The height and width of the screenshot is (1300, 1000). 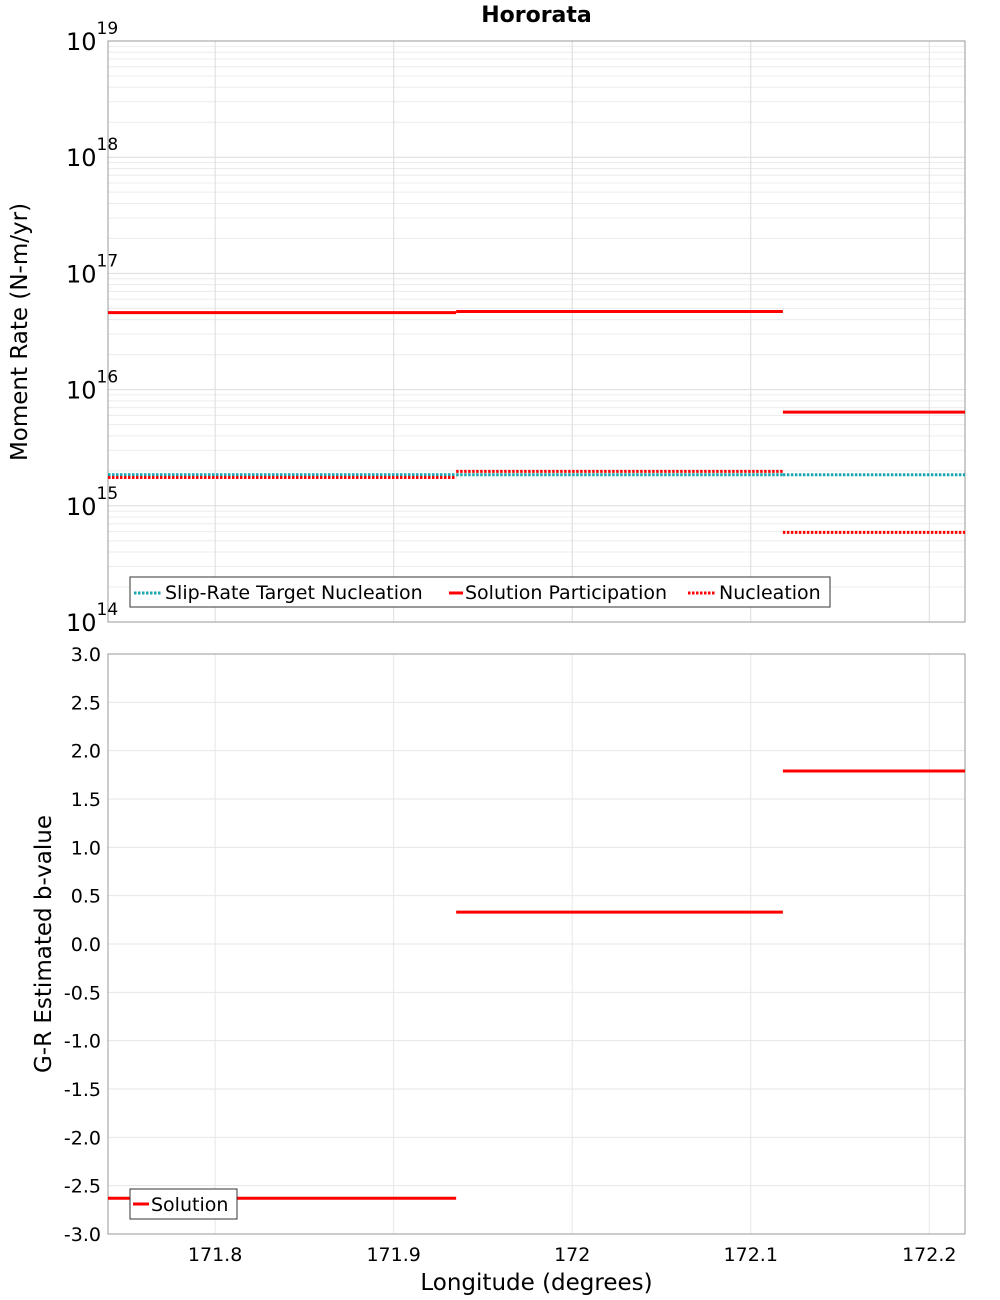 I want to click on bottom-y-tick-label-4: 1.0, so click(x=86, y=848).